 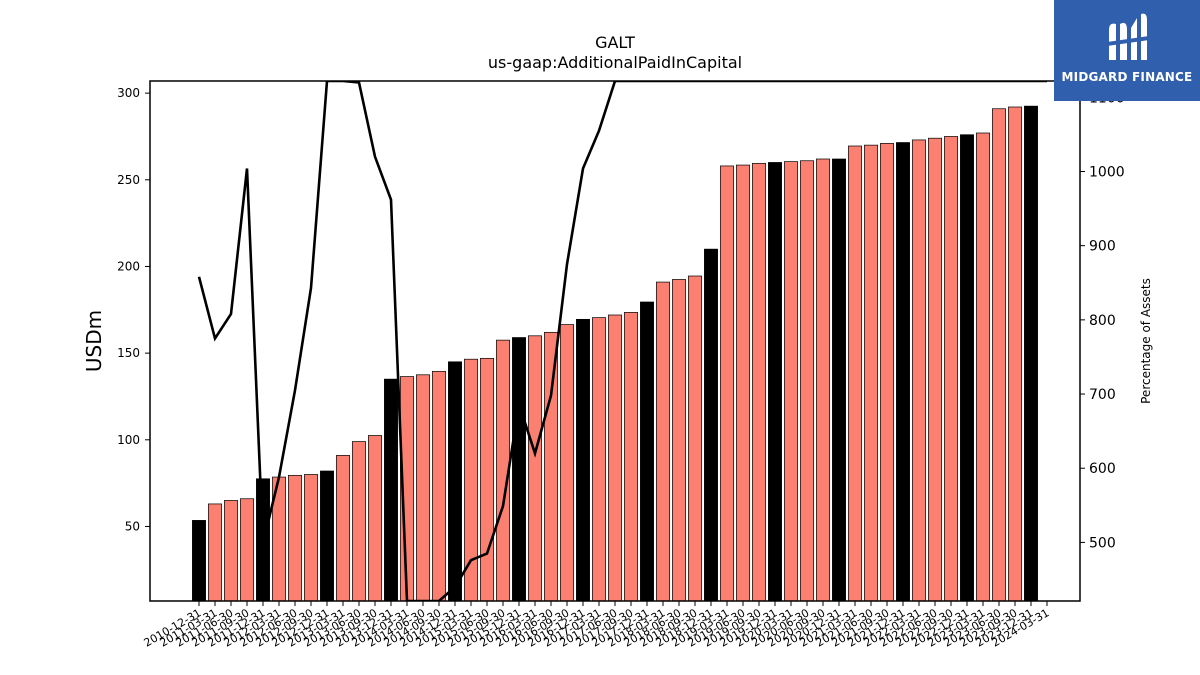 What do you see at coordinates (128, 180) in the screenshot?
I see `y-tick-label: 250` at bounding box center [128, 180].